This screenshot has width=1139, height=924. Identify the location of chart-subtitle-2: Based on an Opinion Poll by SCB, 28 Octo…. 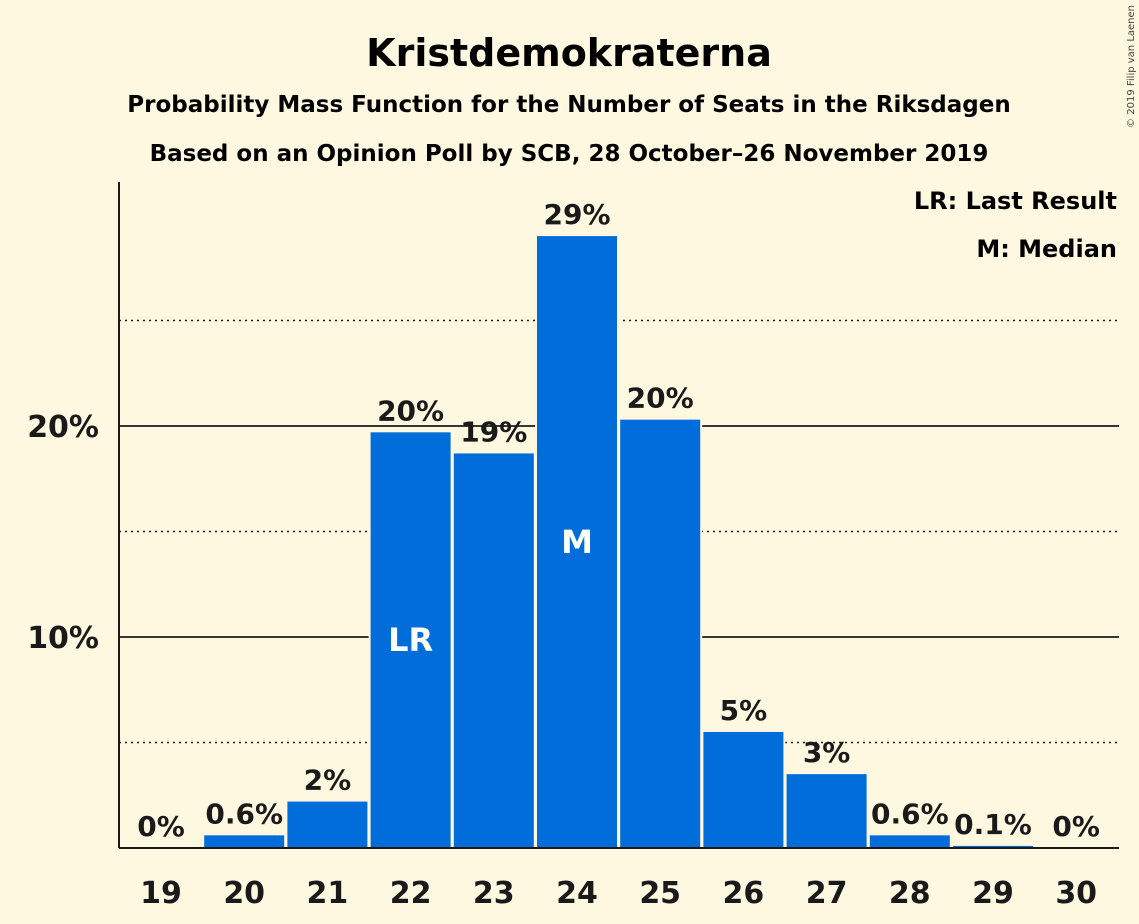
(569, 154).